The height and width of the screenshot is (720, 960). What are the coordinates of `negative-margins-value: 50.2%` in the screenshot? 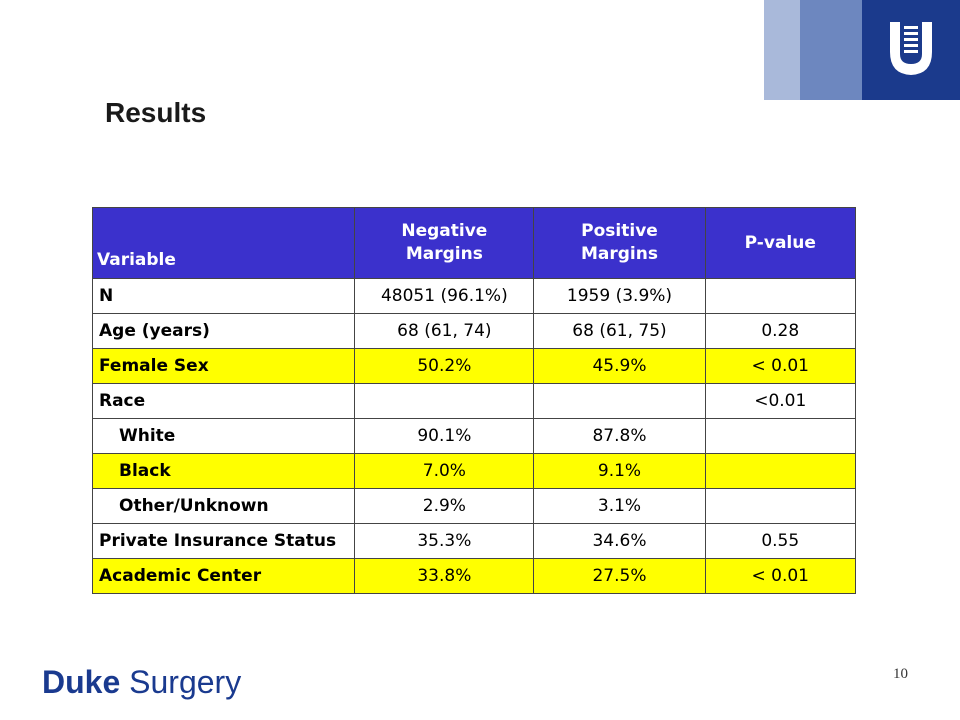 It's located at (444, 366).